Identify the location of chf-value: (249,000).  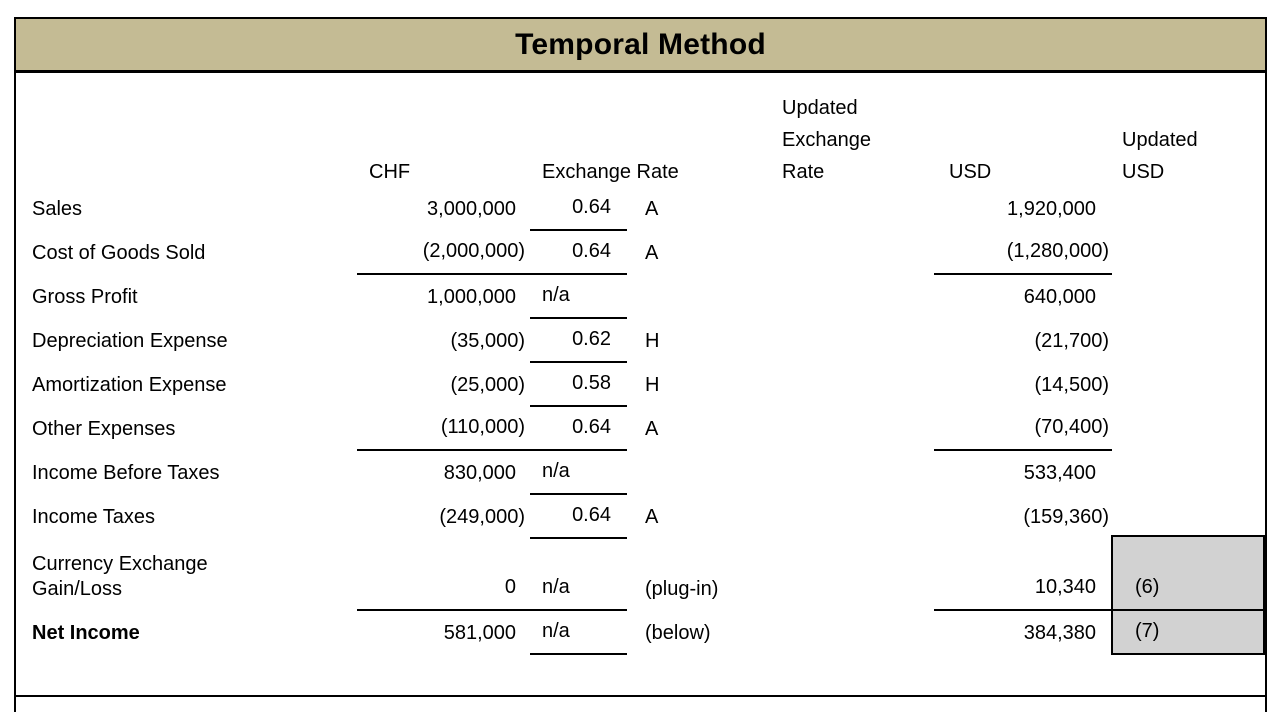
(482, 517).